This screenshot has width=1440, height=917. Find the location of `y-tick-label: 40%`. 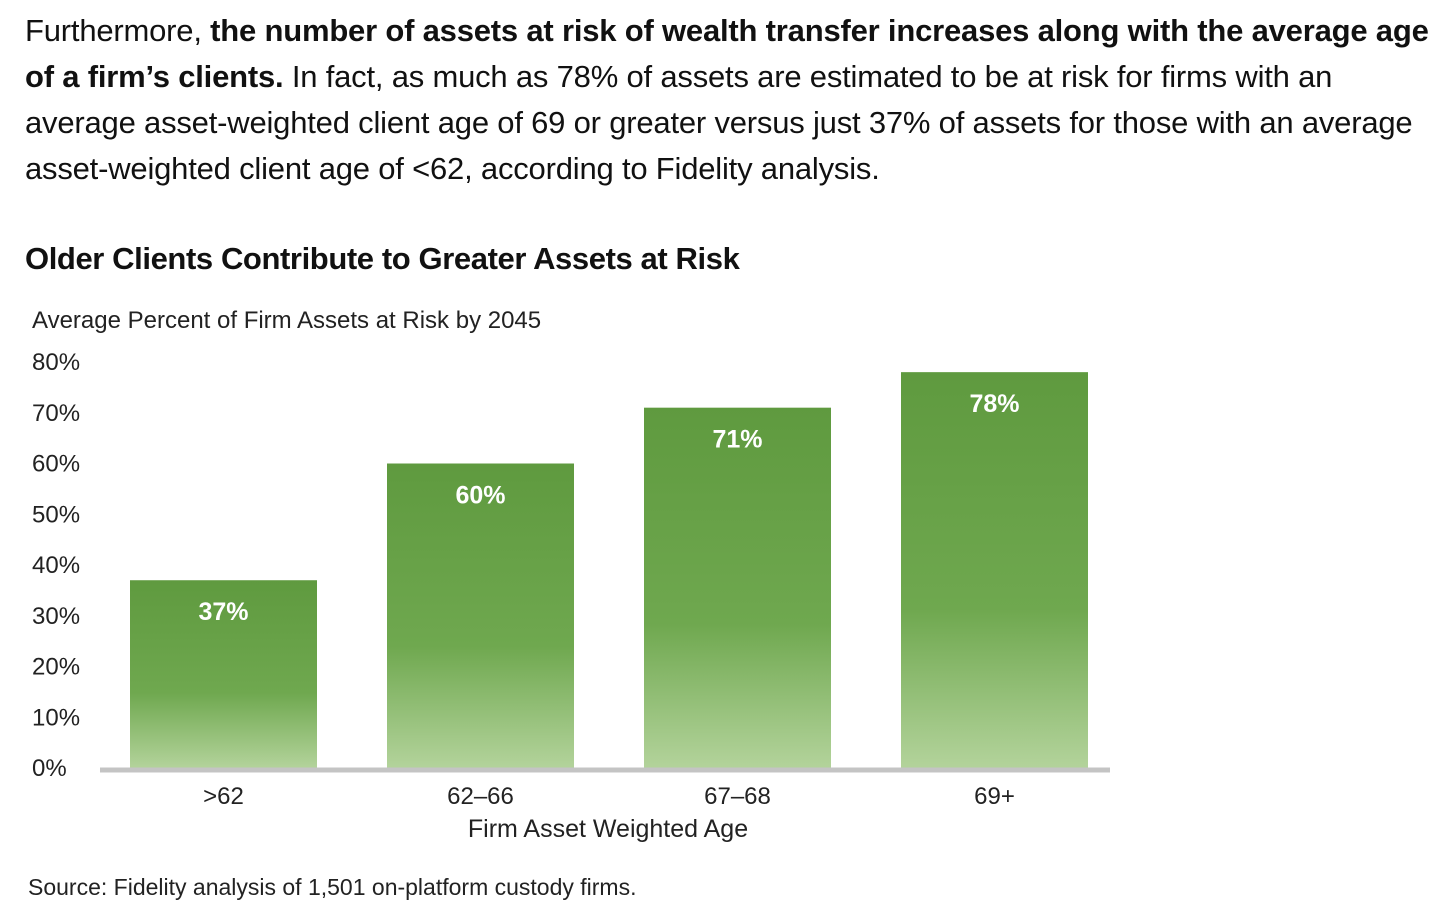

y-tick-label: 40% is located at coordinates (56, 565).